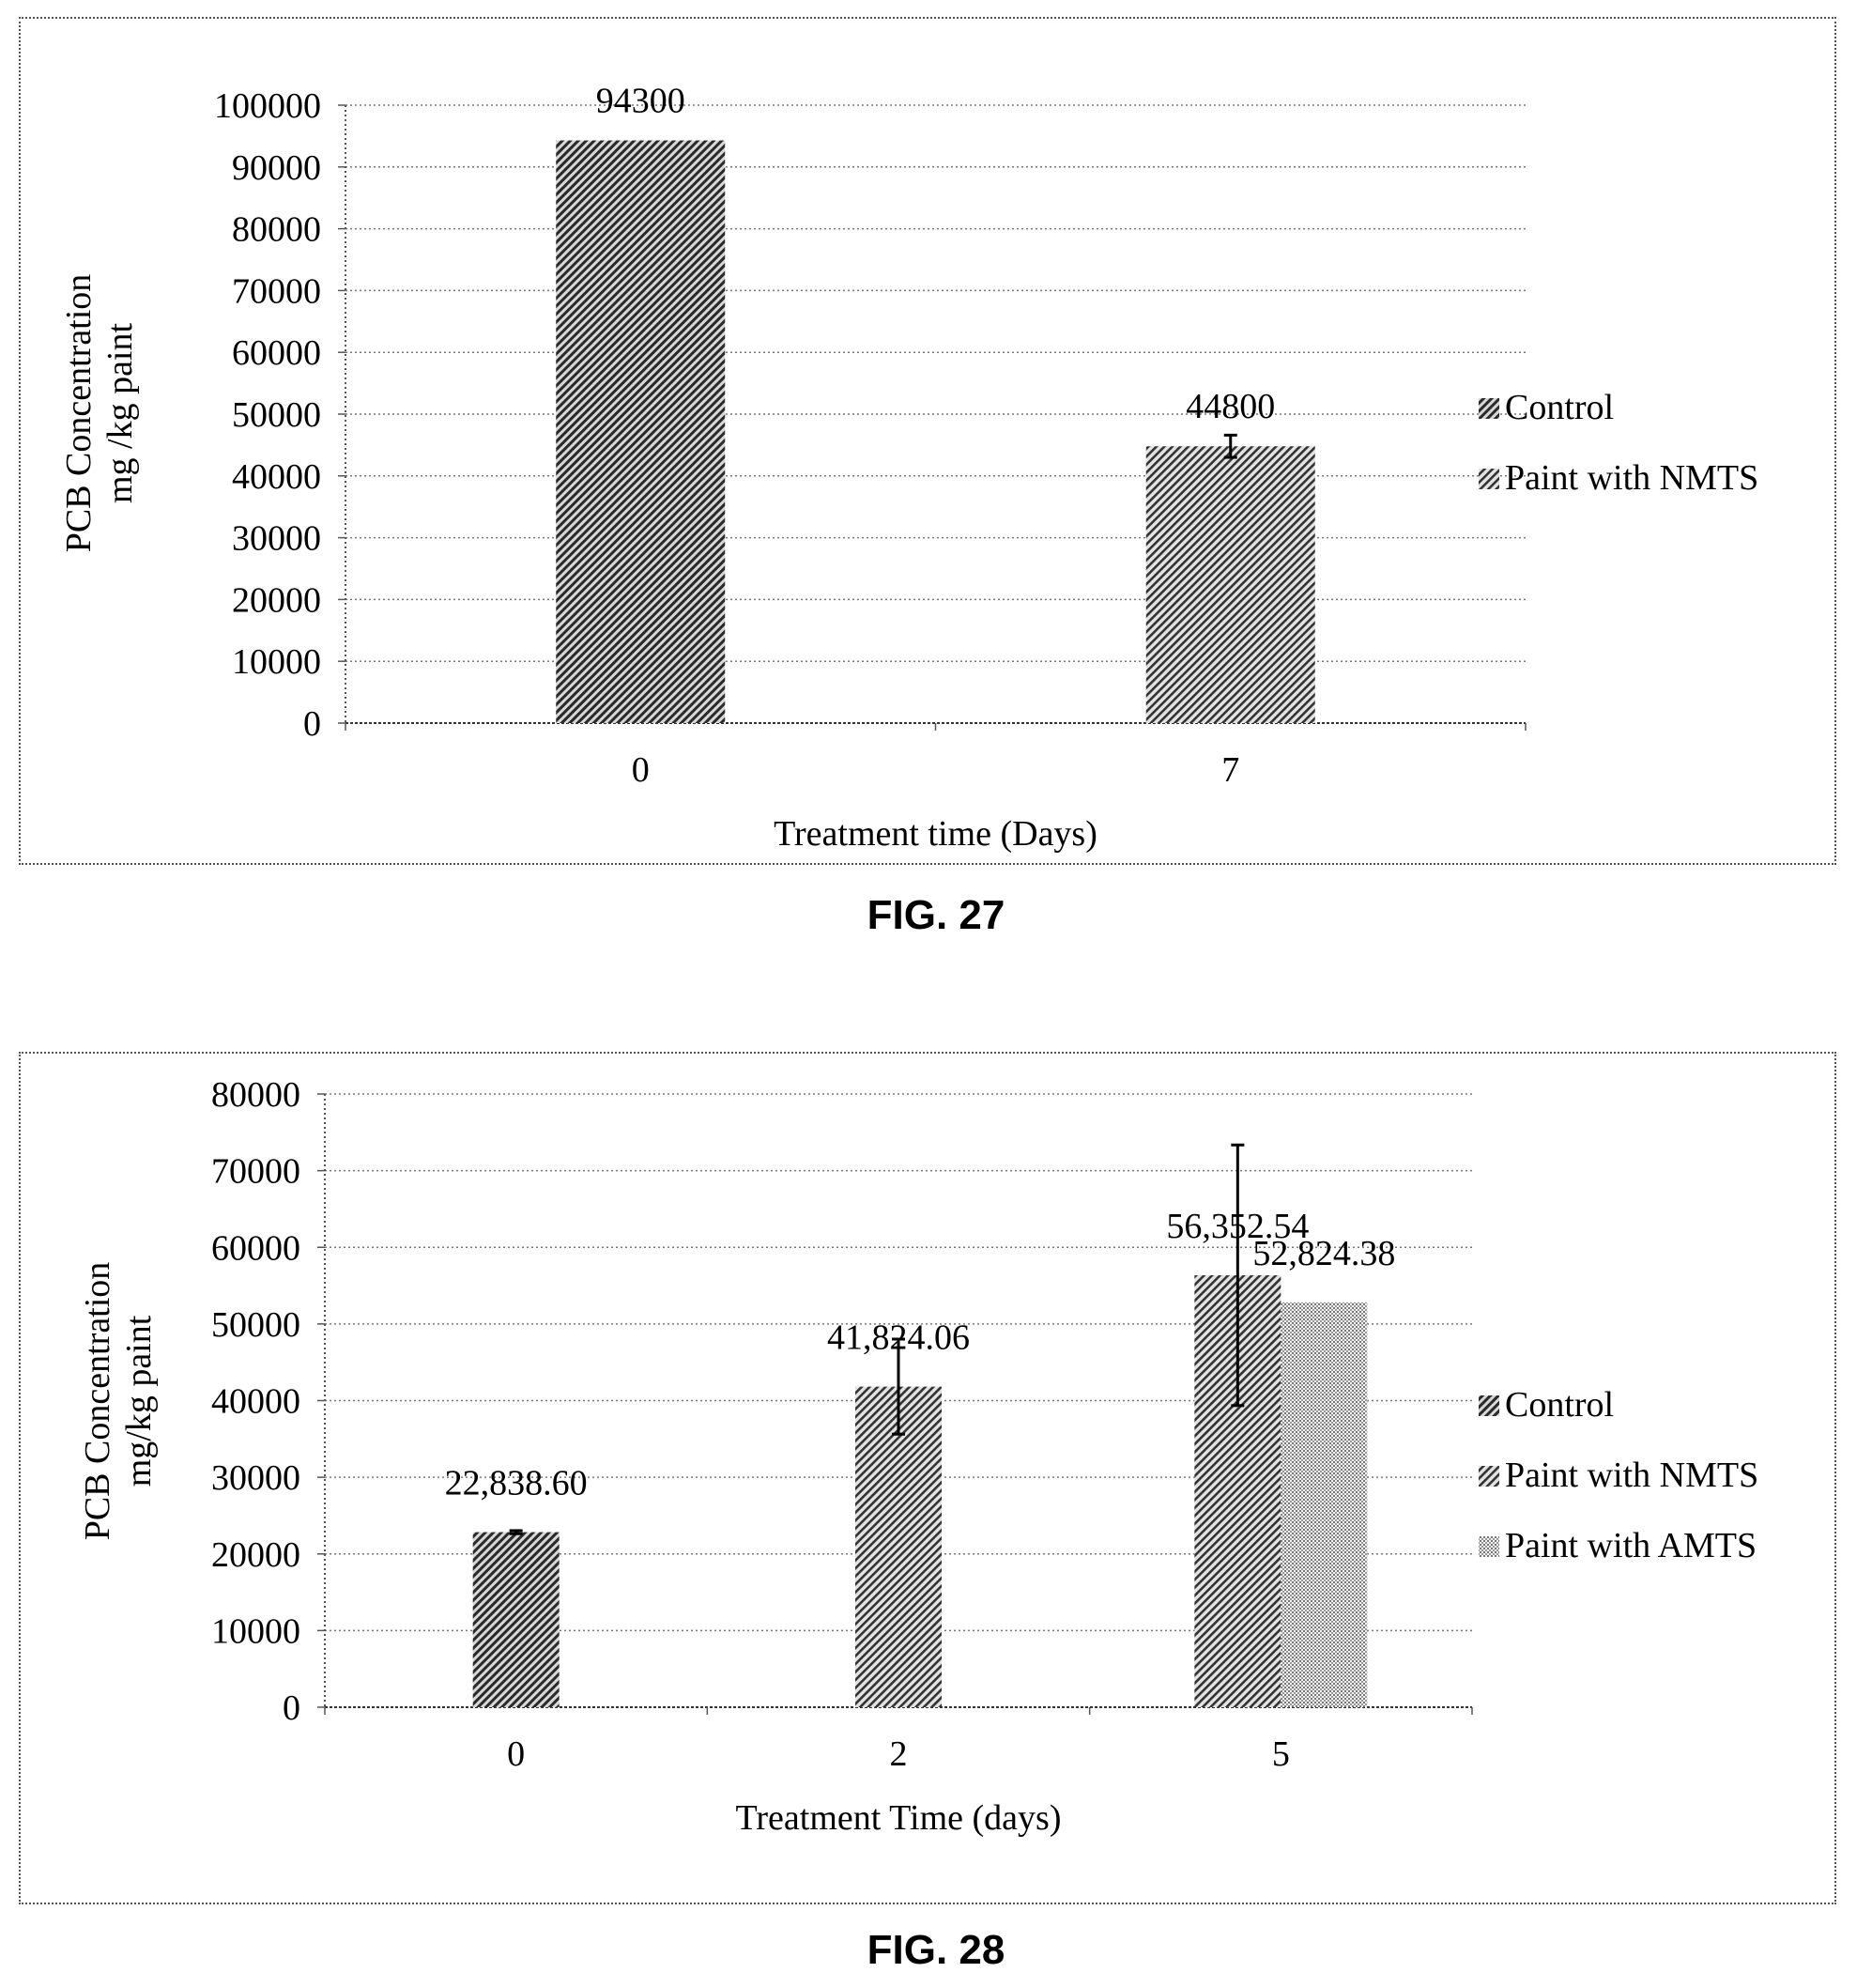  Describe the element at coordinates (276, 415) in the screenshot. I see `y-tick-label: 50000` at that location.